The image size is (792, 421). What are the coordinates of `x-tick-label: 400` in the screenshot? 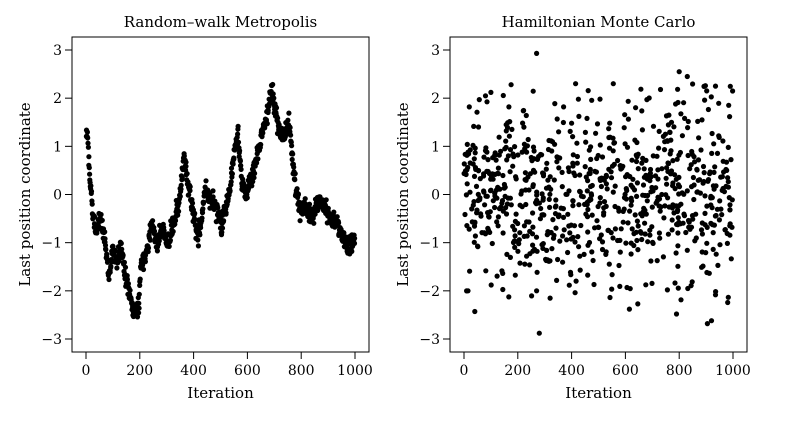 It's located at (193, 371).